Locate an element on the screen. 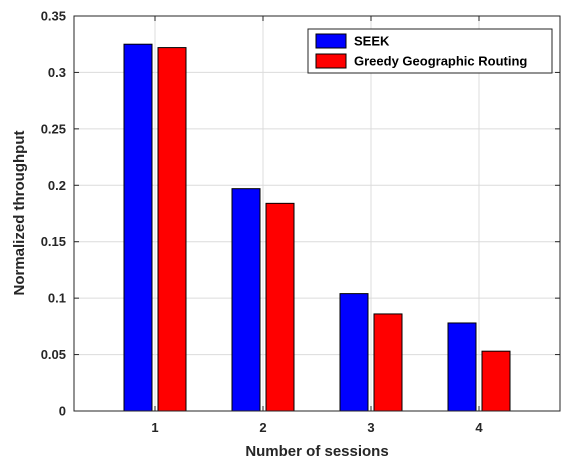  y-tick-label: 0 is located at coordinates (62, 411).